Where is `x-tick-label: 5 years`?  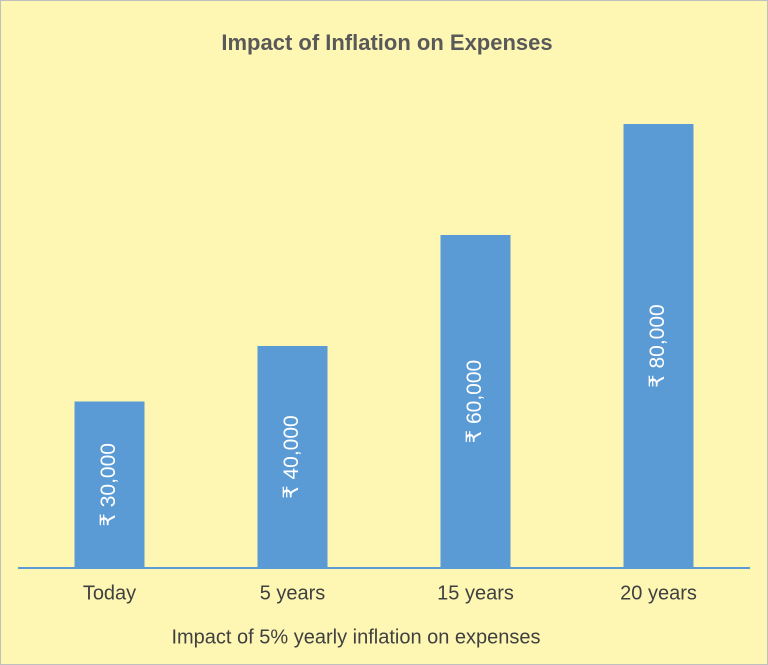 x-tick-label: 5 years is located at coordinates (293, 593).